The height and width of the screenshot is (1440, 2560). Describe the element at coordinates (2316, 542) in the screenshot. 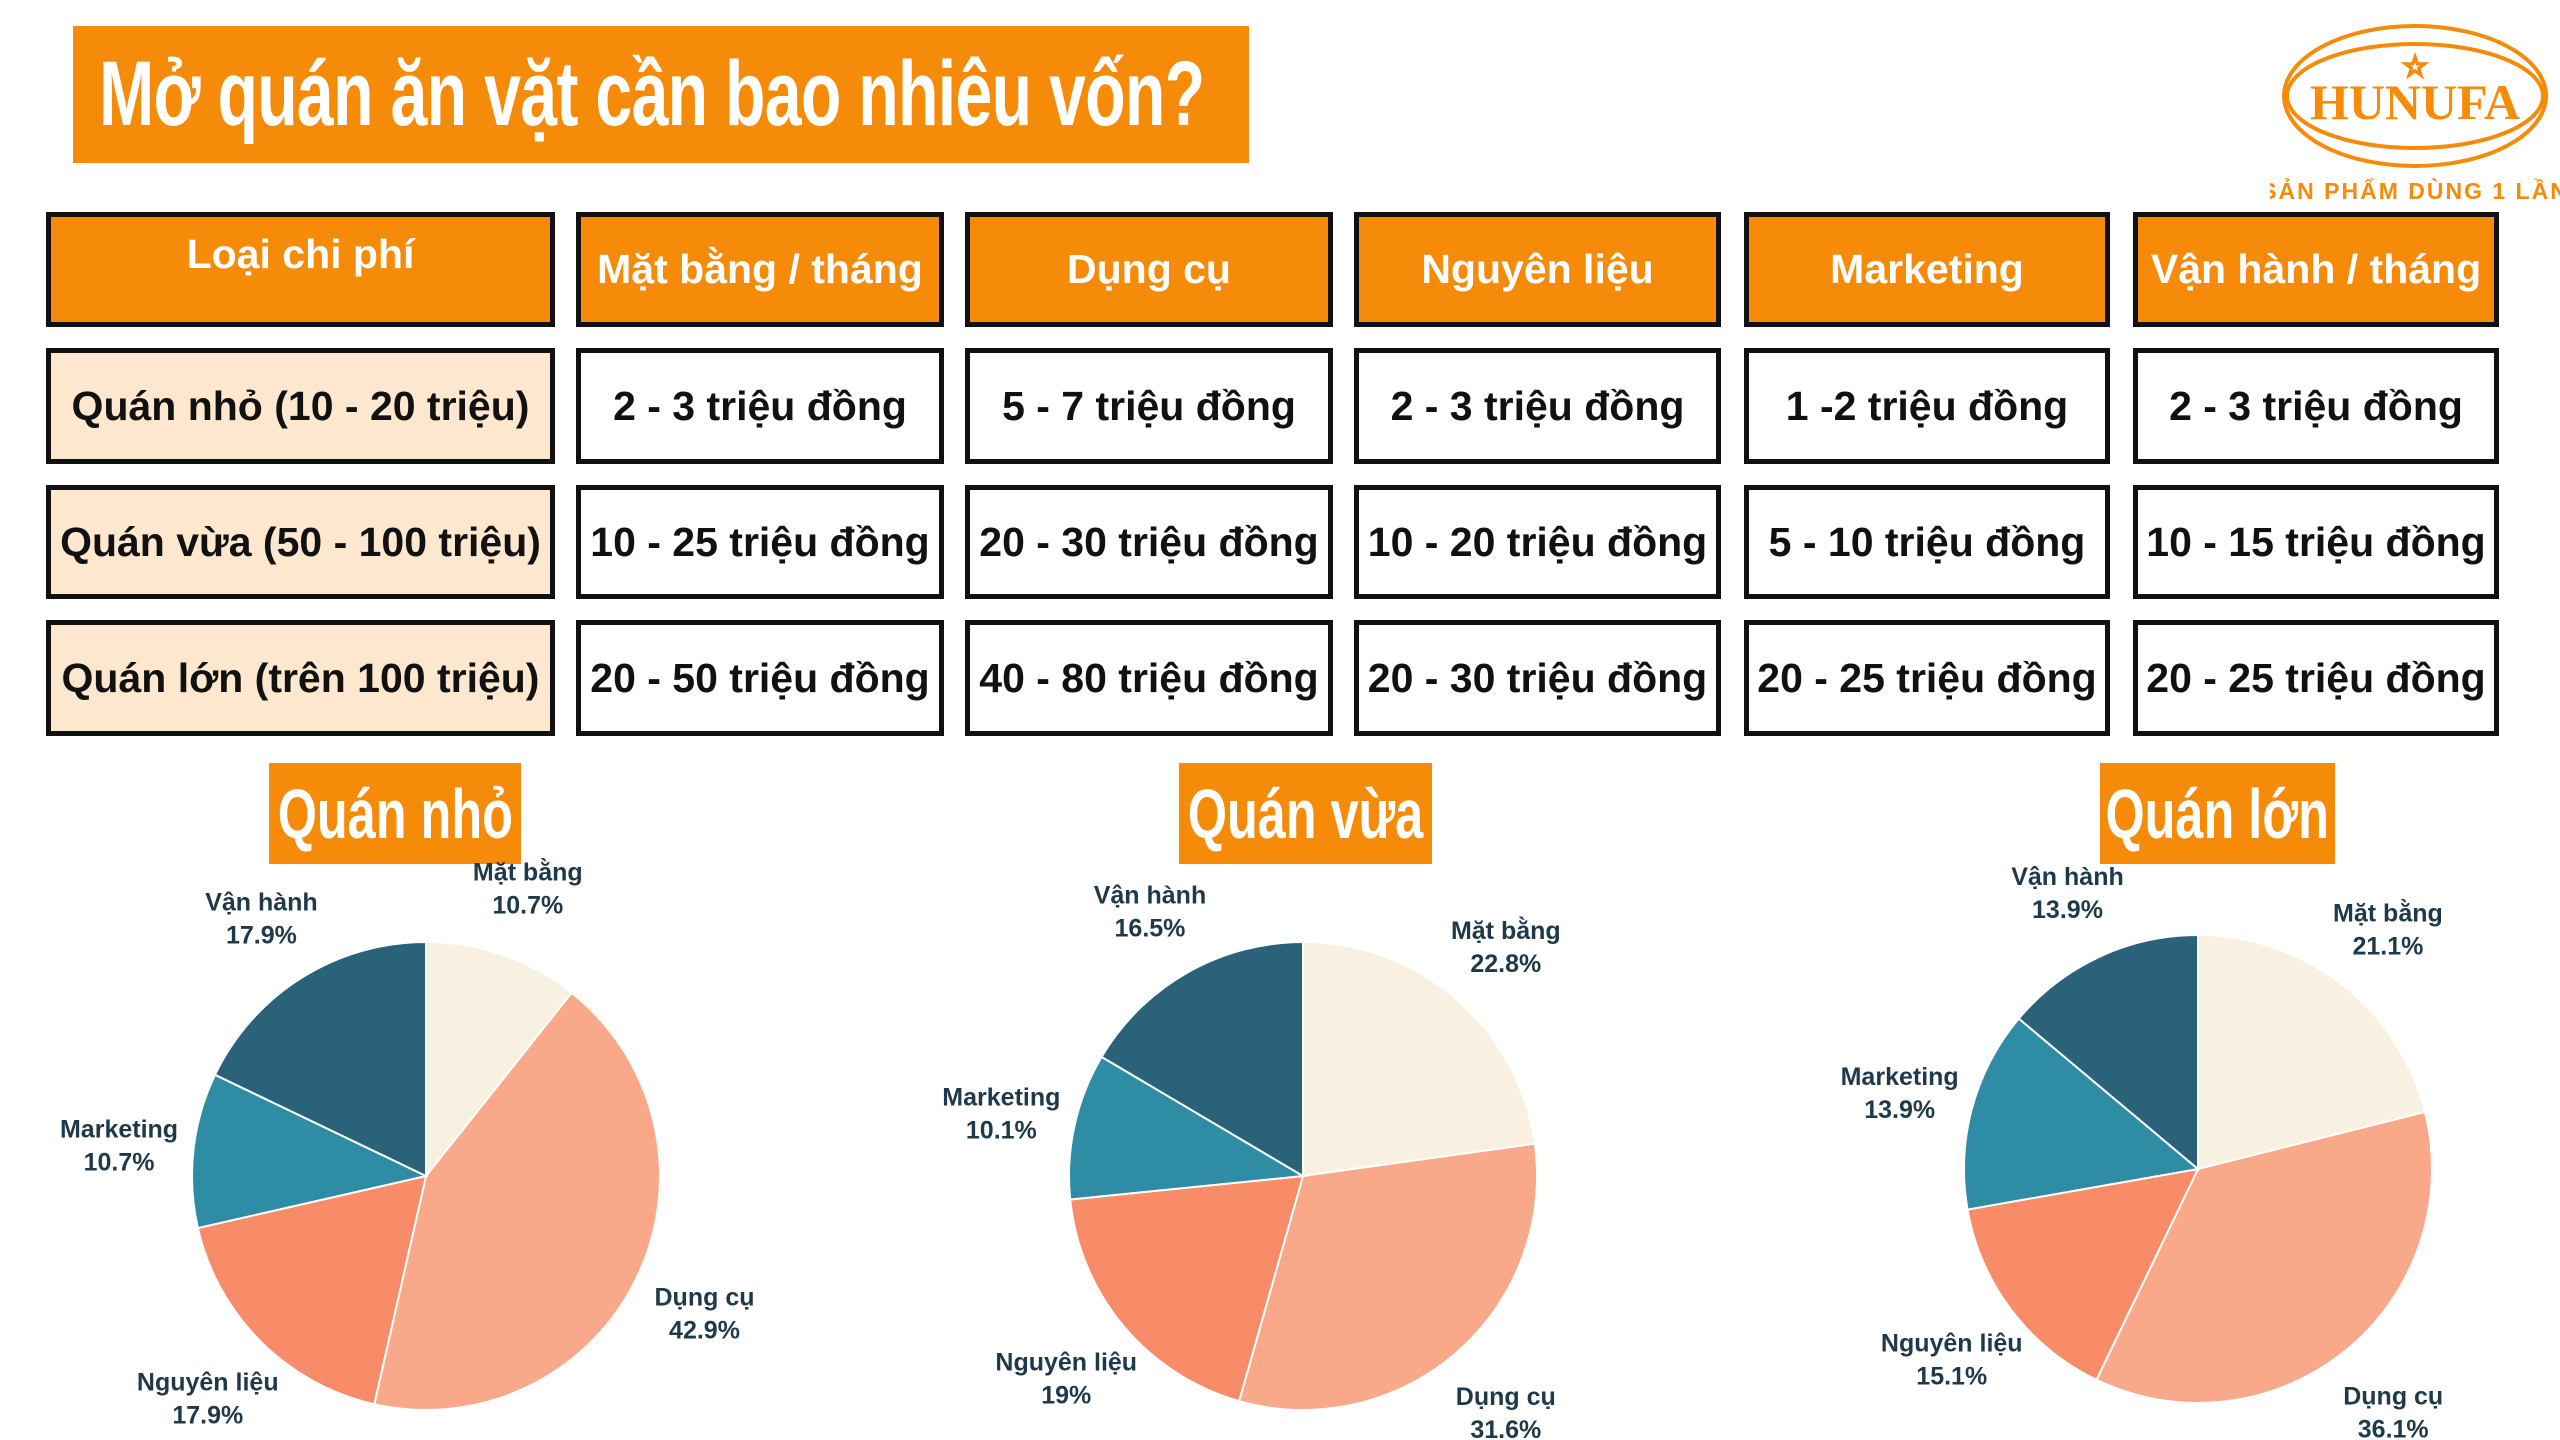

I see `table-cell: 10 - 15 triệu đồng` at that location.